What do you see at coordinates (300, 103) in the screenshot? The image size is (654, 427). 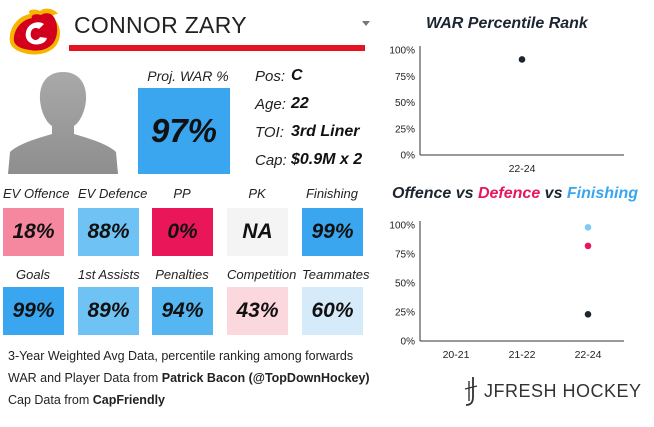 I see `age-value: 22` at bounding box center [300, 103].